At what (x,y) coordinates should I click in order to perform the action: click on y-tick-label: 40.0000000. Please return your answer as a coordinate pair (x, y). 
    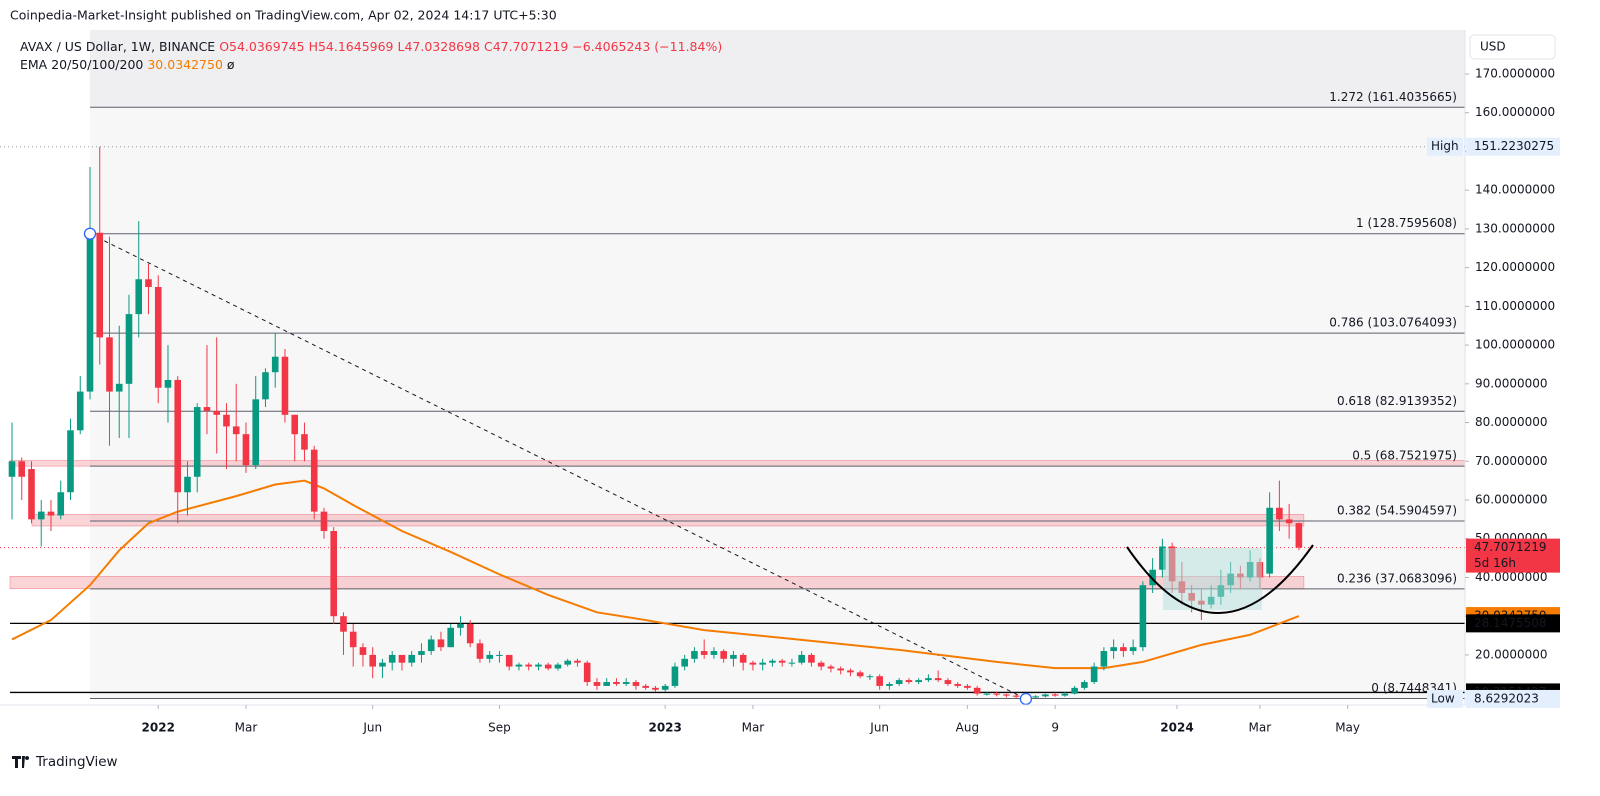
    Looking at the image, I should click on (1511, 577).